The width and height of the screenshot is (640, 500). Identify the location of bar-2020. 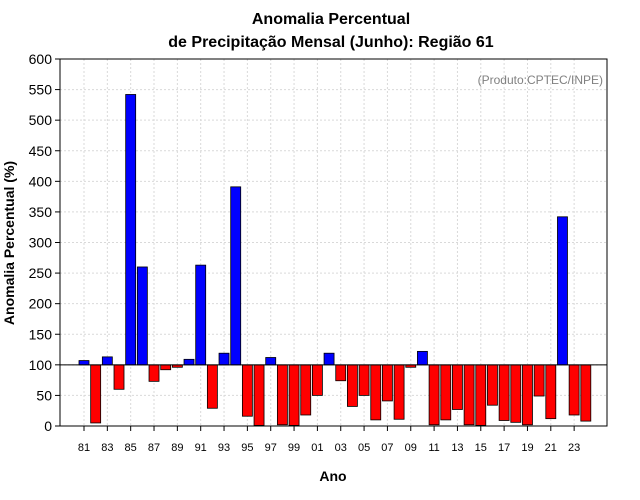
(539, 380).